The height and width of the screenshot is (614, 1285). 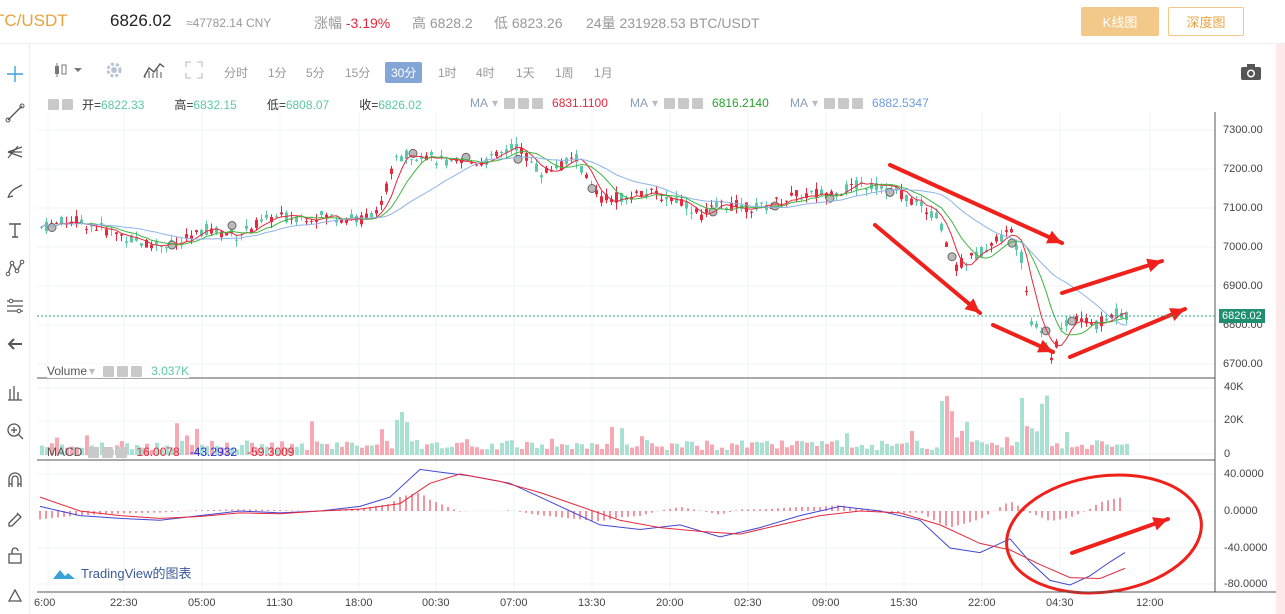 What do you see at coordinates (447, 73) in the screenshot?
I see `timeframe-button: 1时` at bounding box center [447, 73].